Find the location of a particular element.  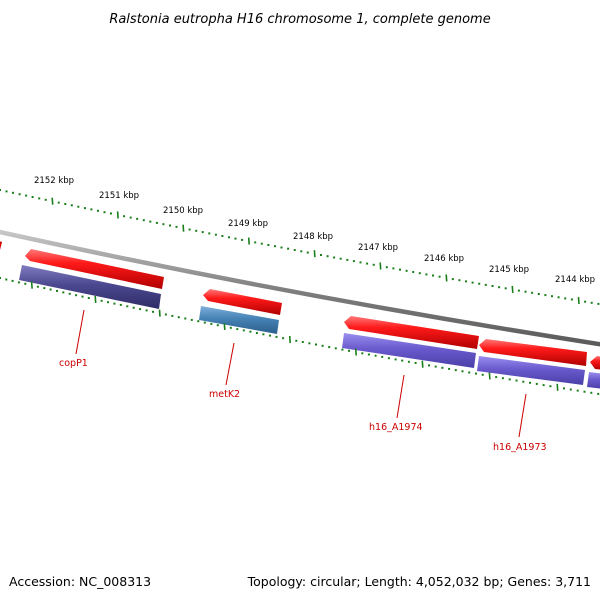

ruler-tick-label: 2146 kbp is located at coordinates (444, 259).